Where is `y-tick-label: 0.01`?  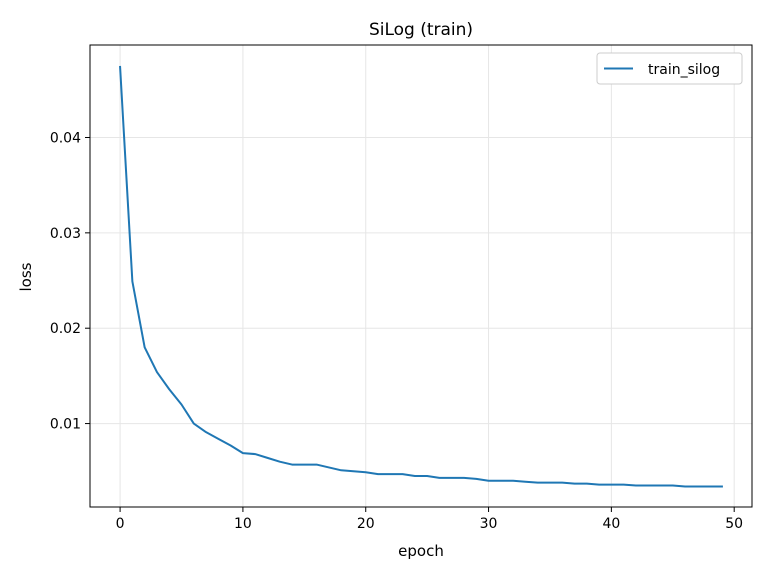
y-tick-label: 0.01 is located at coordinates (65, 425).